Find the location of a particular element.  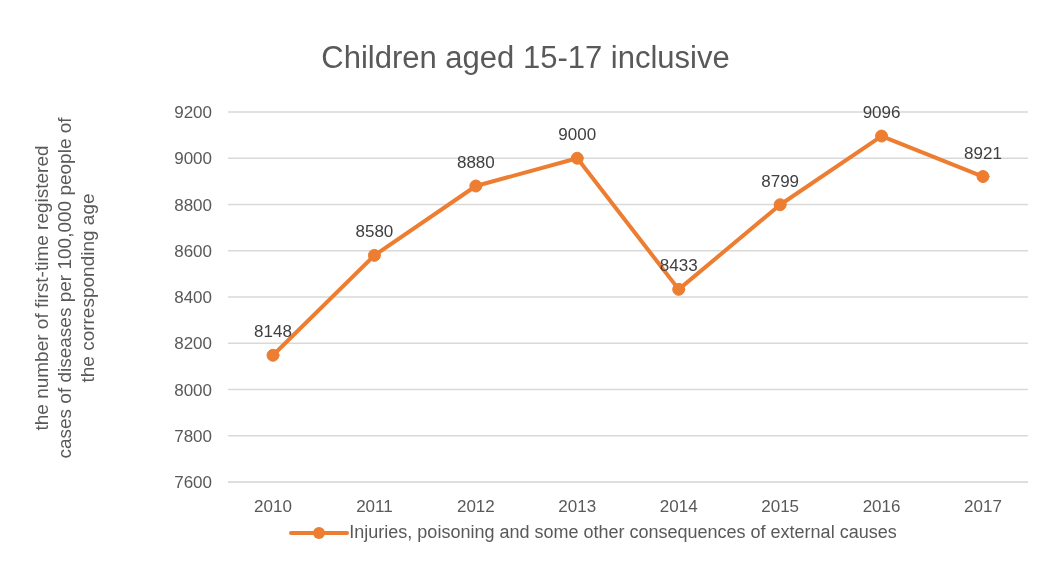

y-tick-label: 8800 is located at coordinates (193, 205).